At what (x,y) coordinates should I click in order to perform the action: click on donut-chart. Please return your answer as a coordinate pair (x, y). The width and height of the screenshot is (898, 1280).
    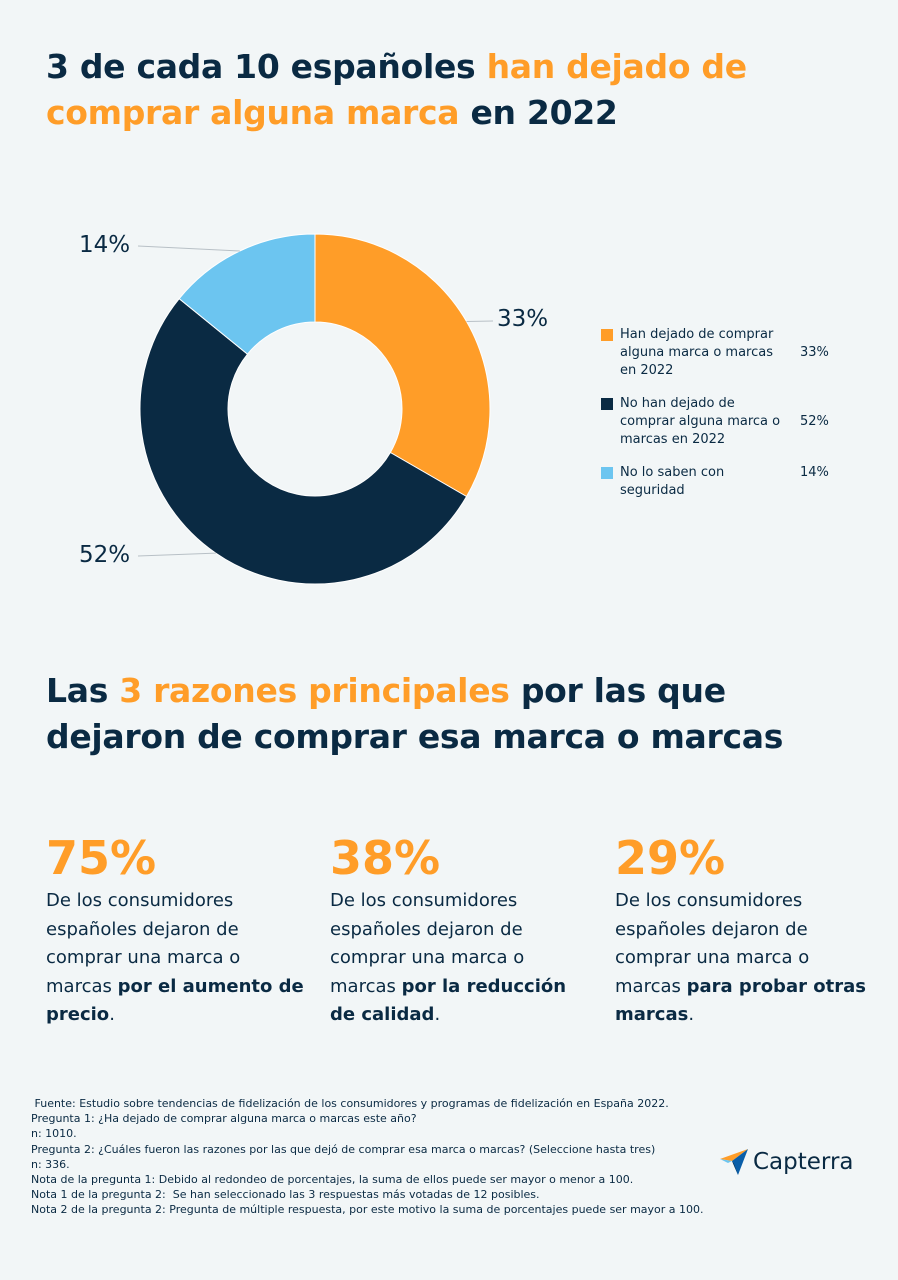
    Looking at the image, I should click on (315, 409).